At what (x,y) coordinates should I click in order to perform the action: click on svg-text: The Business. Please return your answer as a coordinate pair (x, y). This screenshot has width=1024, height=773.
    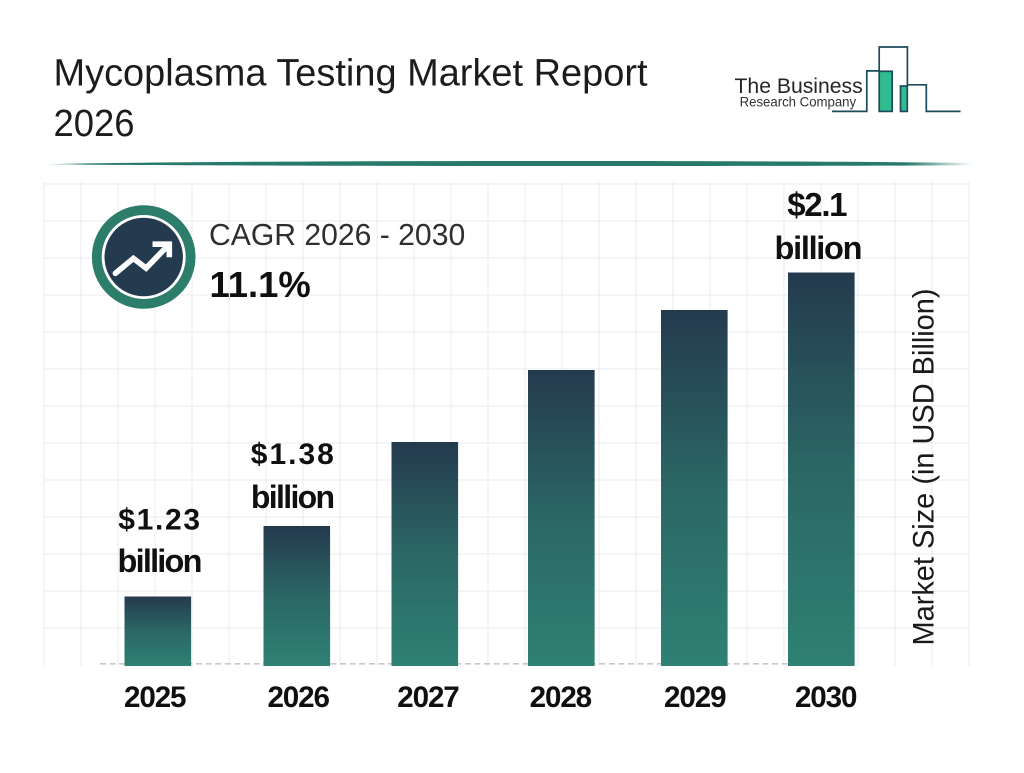
    Looking at the image, I should click on (799, 85).